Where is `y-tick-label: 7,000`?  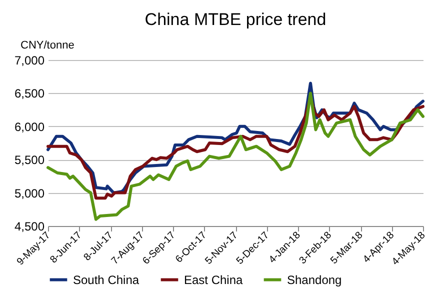
y-tick-label: 7,000 is located at coordinates (29, 61).